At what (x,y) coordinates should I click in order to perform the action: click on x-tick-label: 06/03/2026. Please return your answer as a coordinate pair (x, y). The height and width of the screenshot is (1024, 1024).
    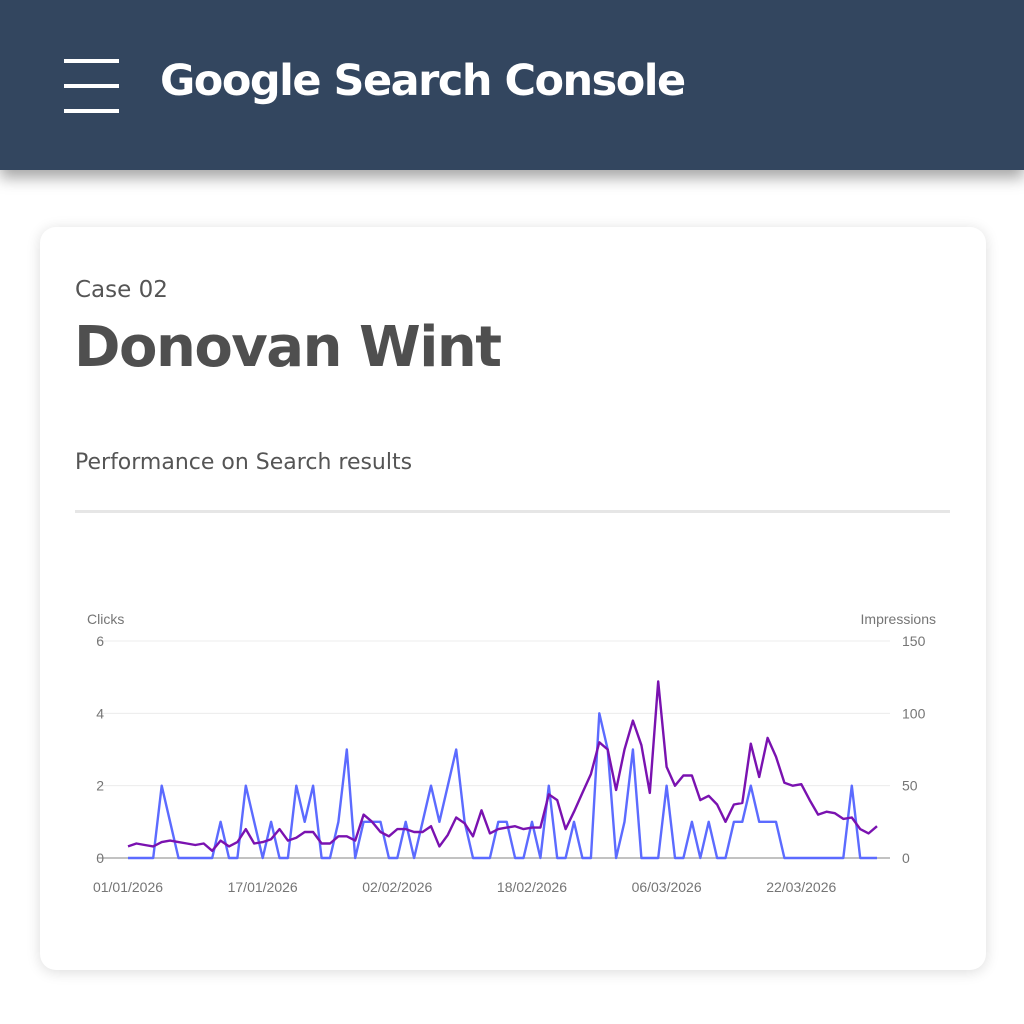
    Looking at the image, I should click on (667, 887).